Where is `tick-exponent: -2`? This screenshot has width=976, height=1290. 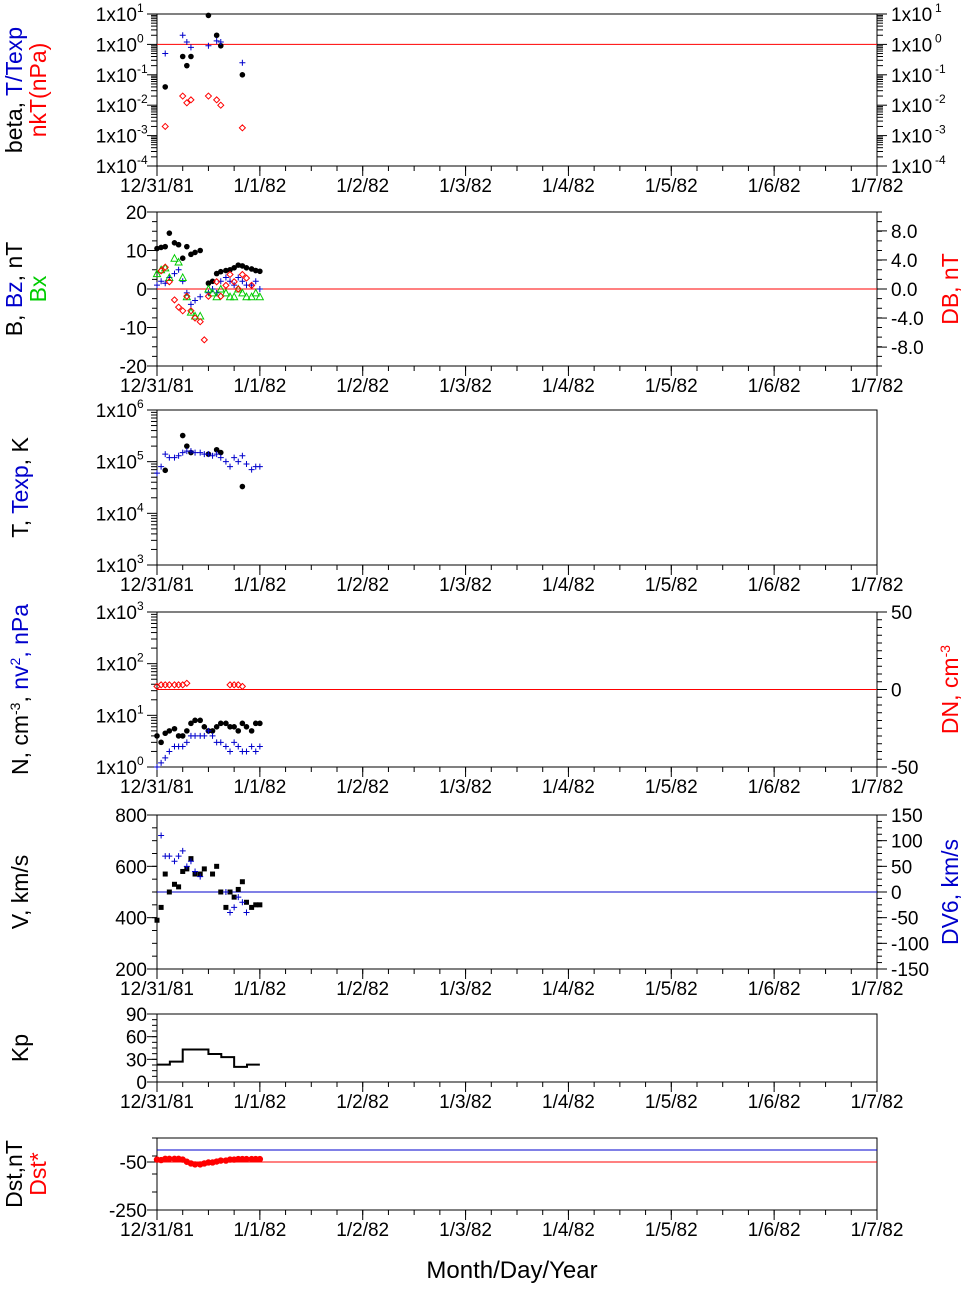
tick-exponent: -2 is located at coordinates (142, 99).